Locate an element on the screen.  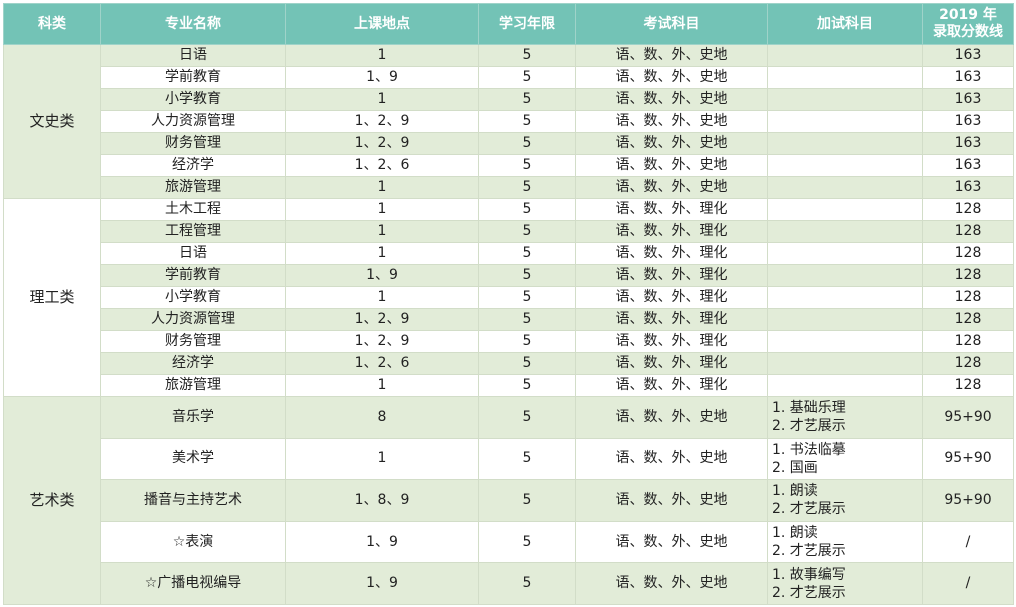
category-cell: 理工类 is located at coordinates (52, 297).